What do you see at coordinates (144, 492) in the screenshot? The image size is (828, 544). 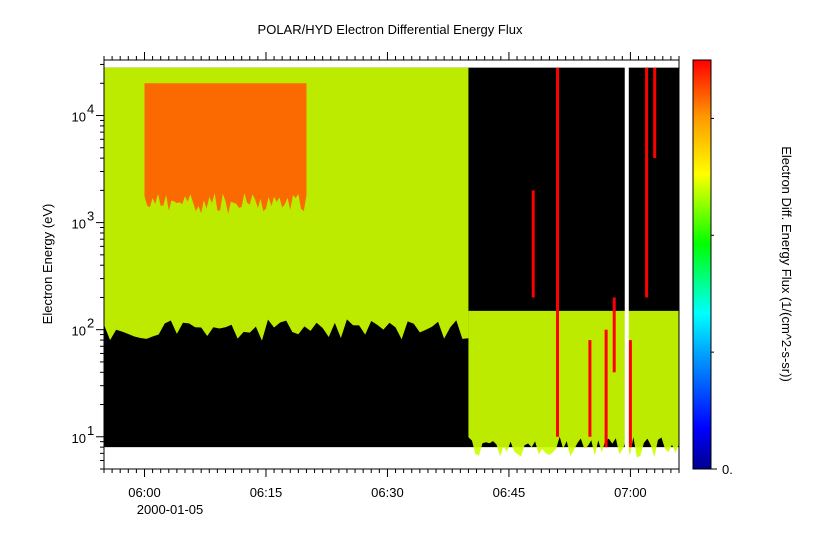 I see `x-tick-label: 06:00` at bounding box center [144, 492].